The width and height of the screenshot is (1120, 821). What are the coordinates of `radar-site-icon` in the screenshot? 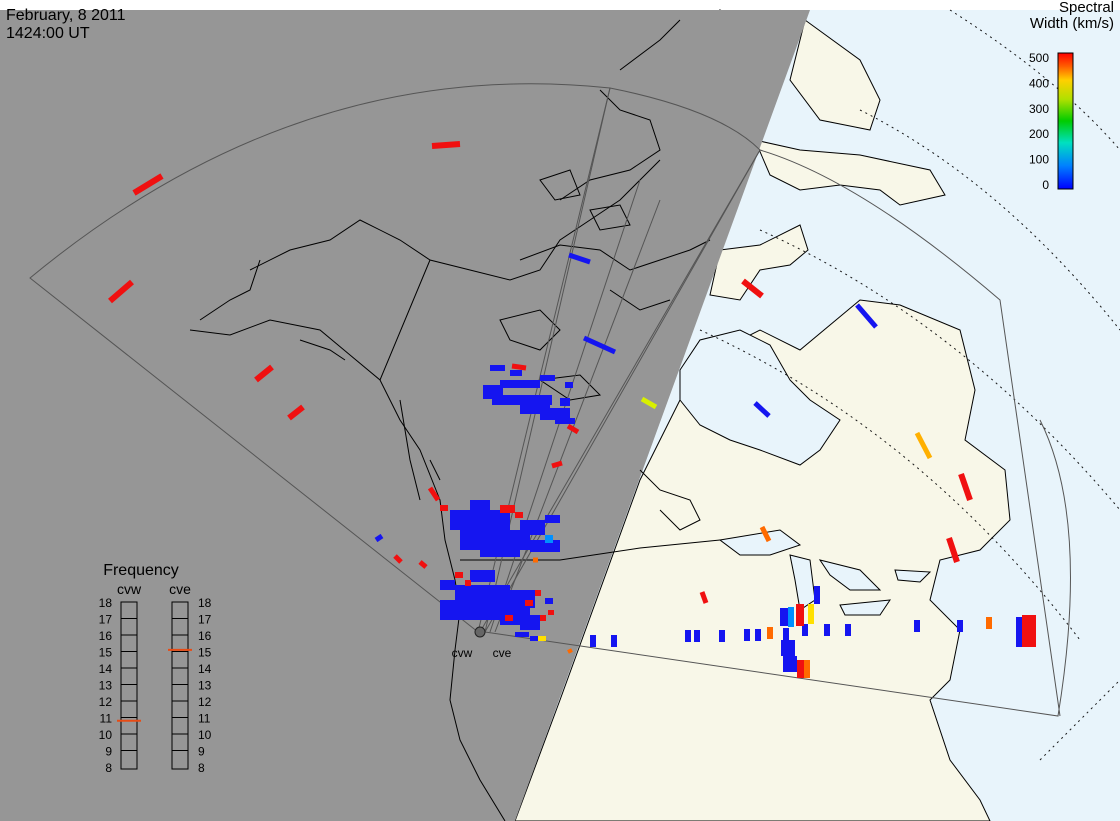 It's located at (480, 632).